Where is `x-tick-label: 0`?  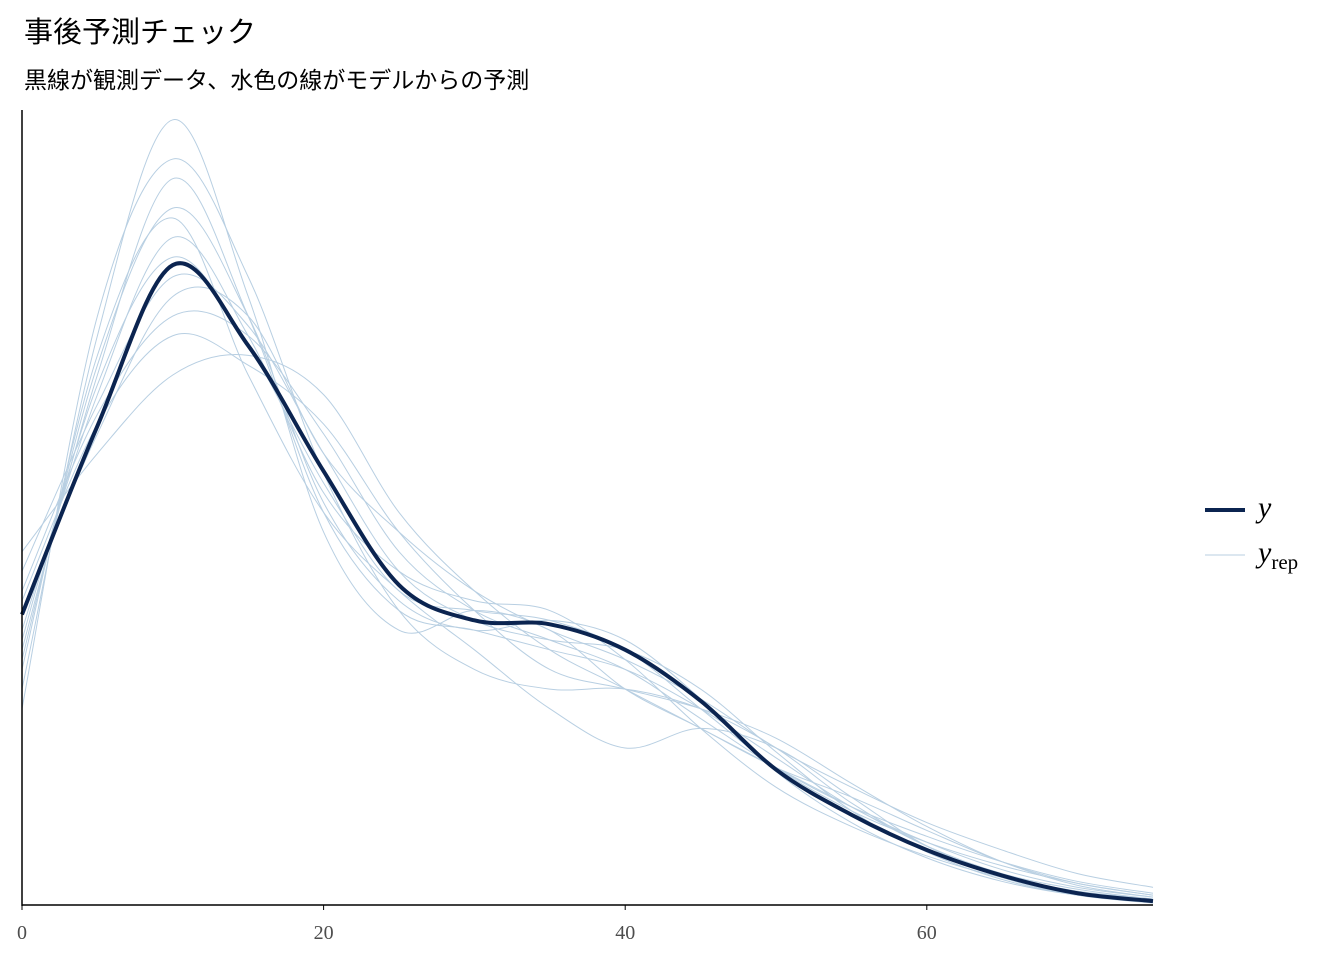
x-tick-label: 0 is located at coordinates (22, 933).